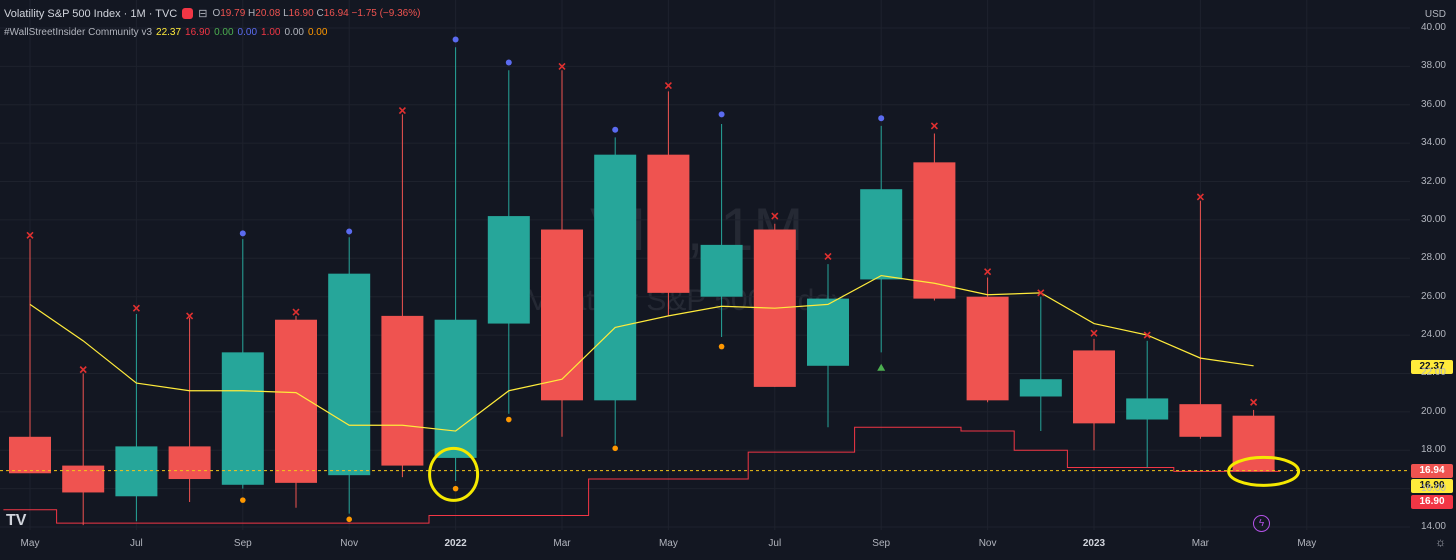  I want to click on price-tick-label: 18.00, so click(1433, 450).